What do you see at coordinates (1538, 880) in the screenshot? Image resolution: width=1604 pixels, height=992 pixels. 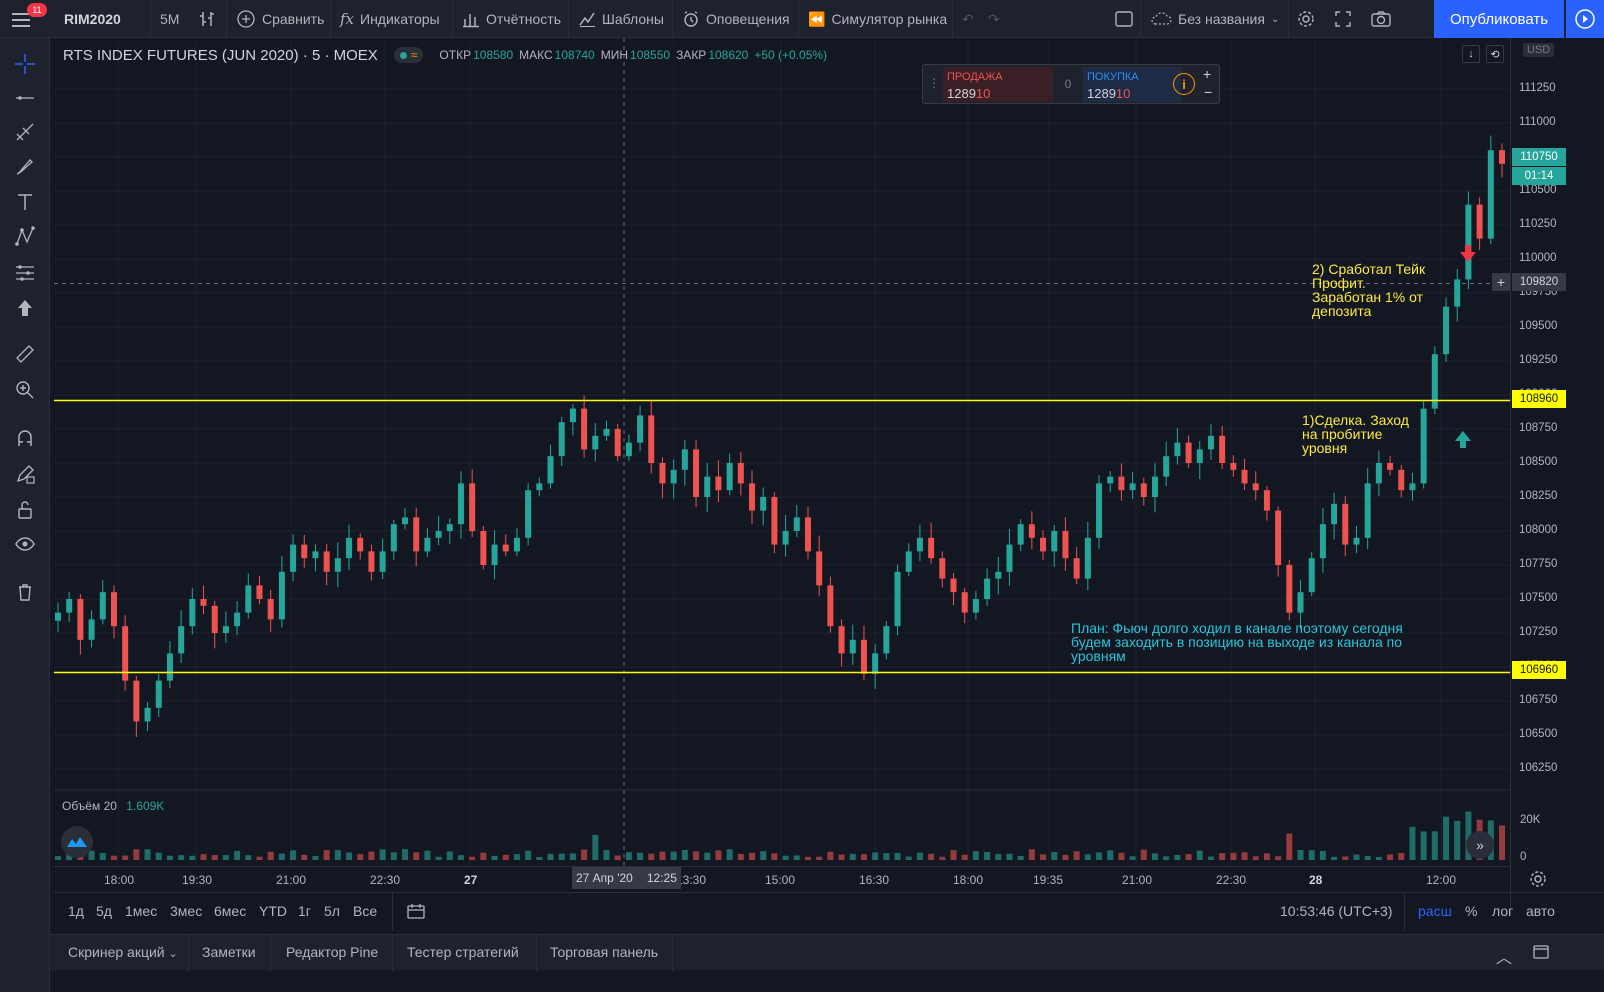 I see `chart-settings-gear-icon` at bounding box center [1538, 880].